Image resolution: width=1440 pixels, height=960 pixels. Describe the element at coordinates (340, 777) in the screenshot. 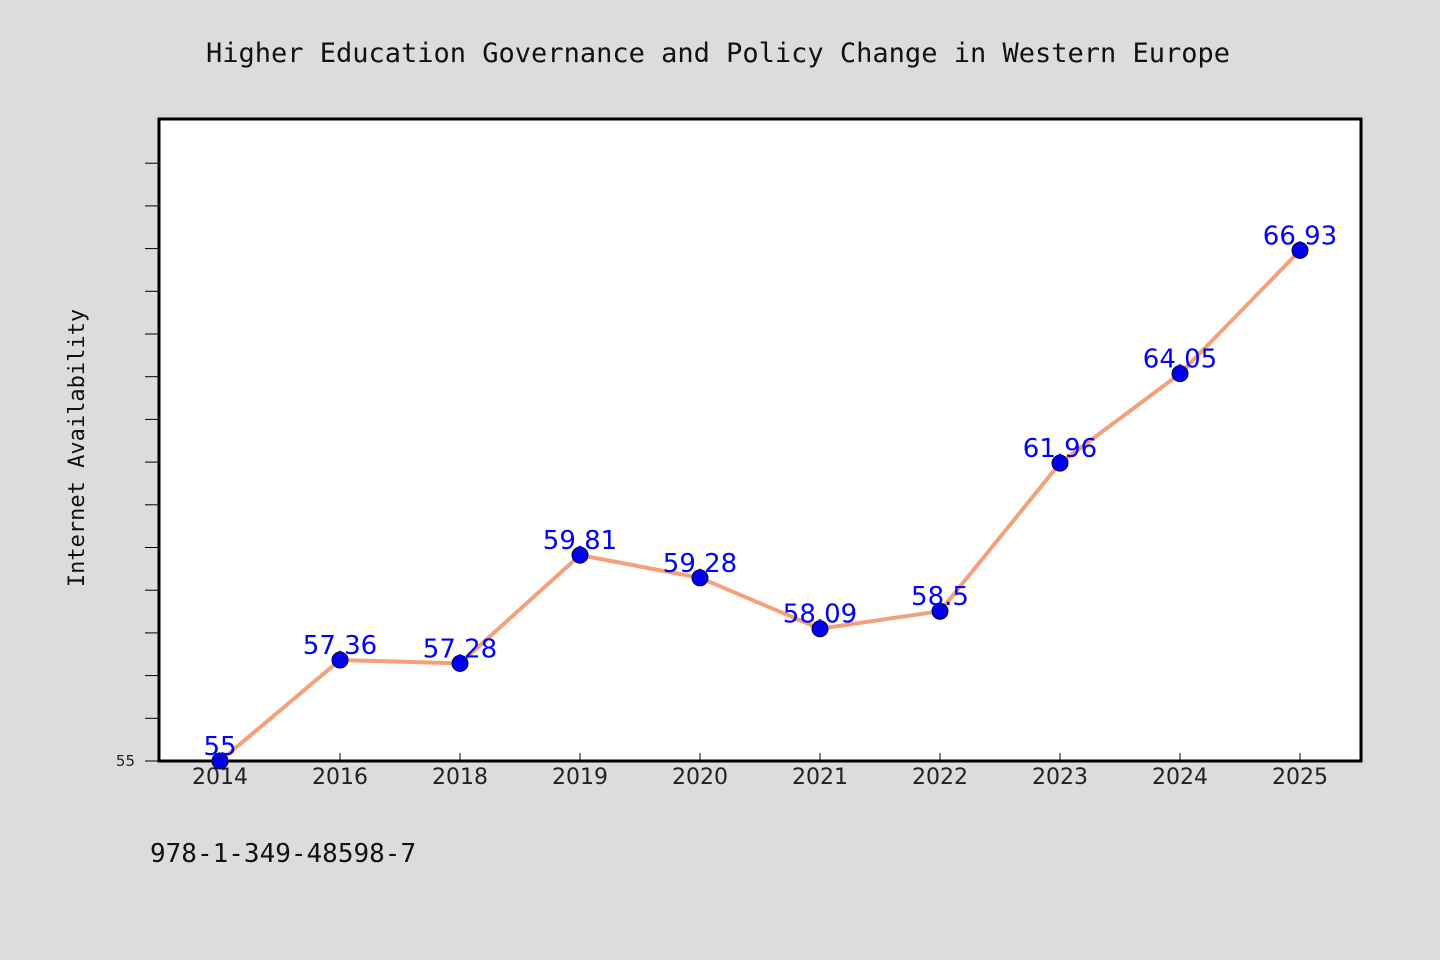

I see `x-tick-label: 2016` at that location.